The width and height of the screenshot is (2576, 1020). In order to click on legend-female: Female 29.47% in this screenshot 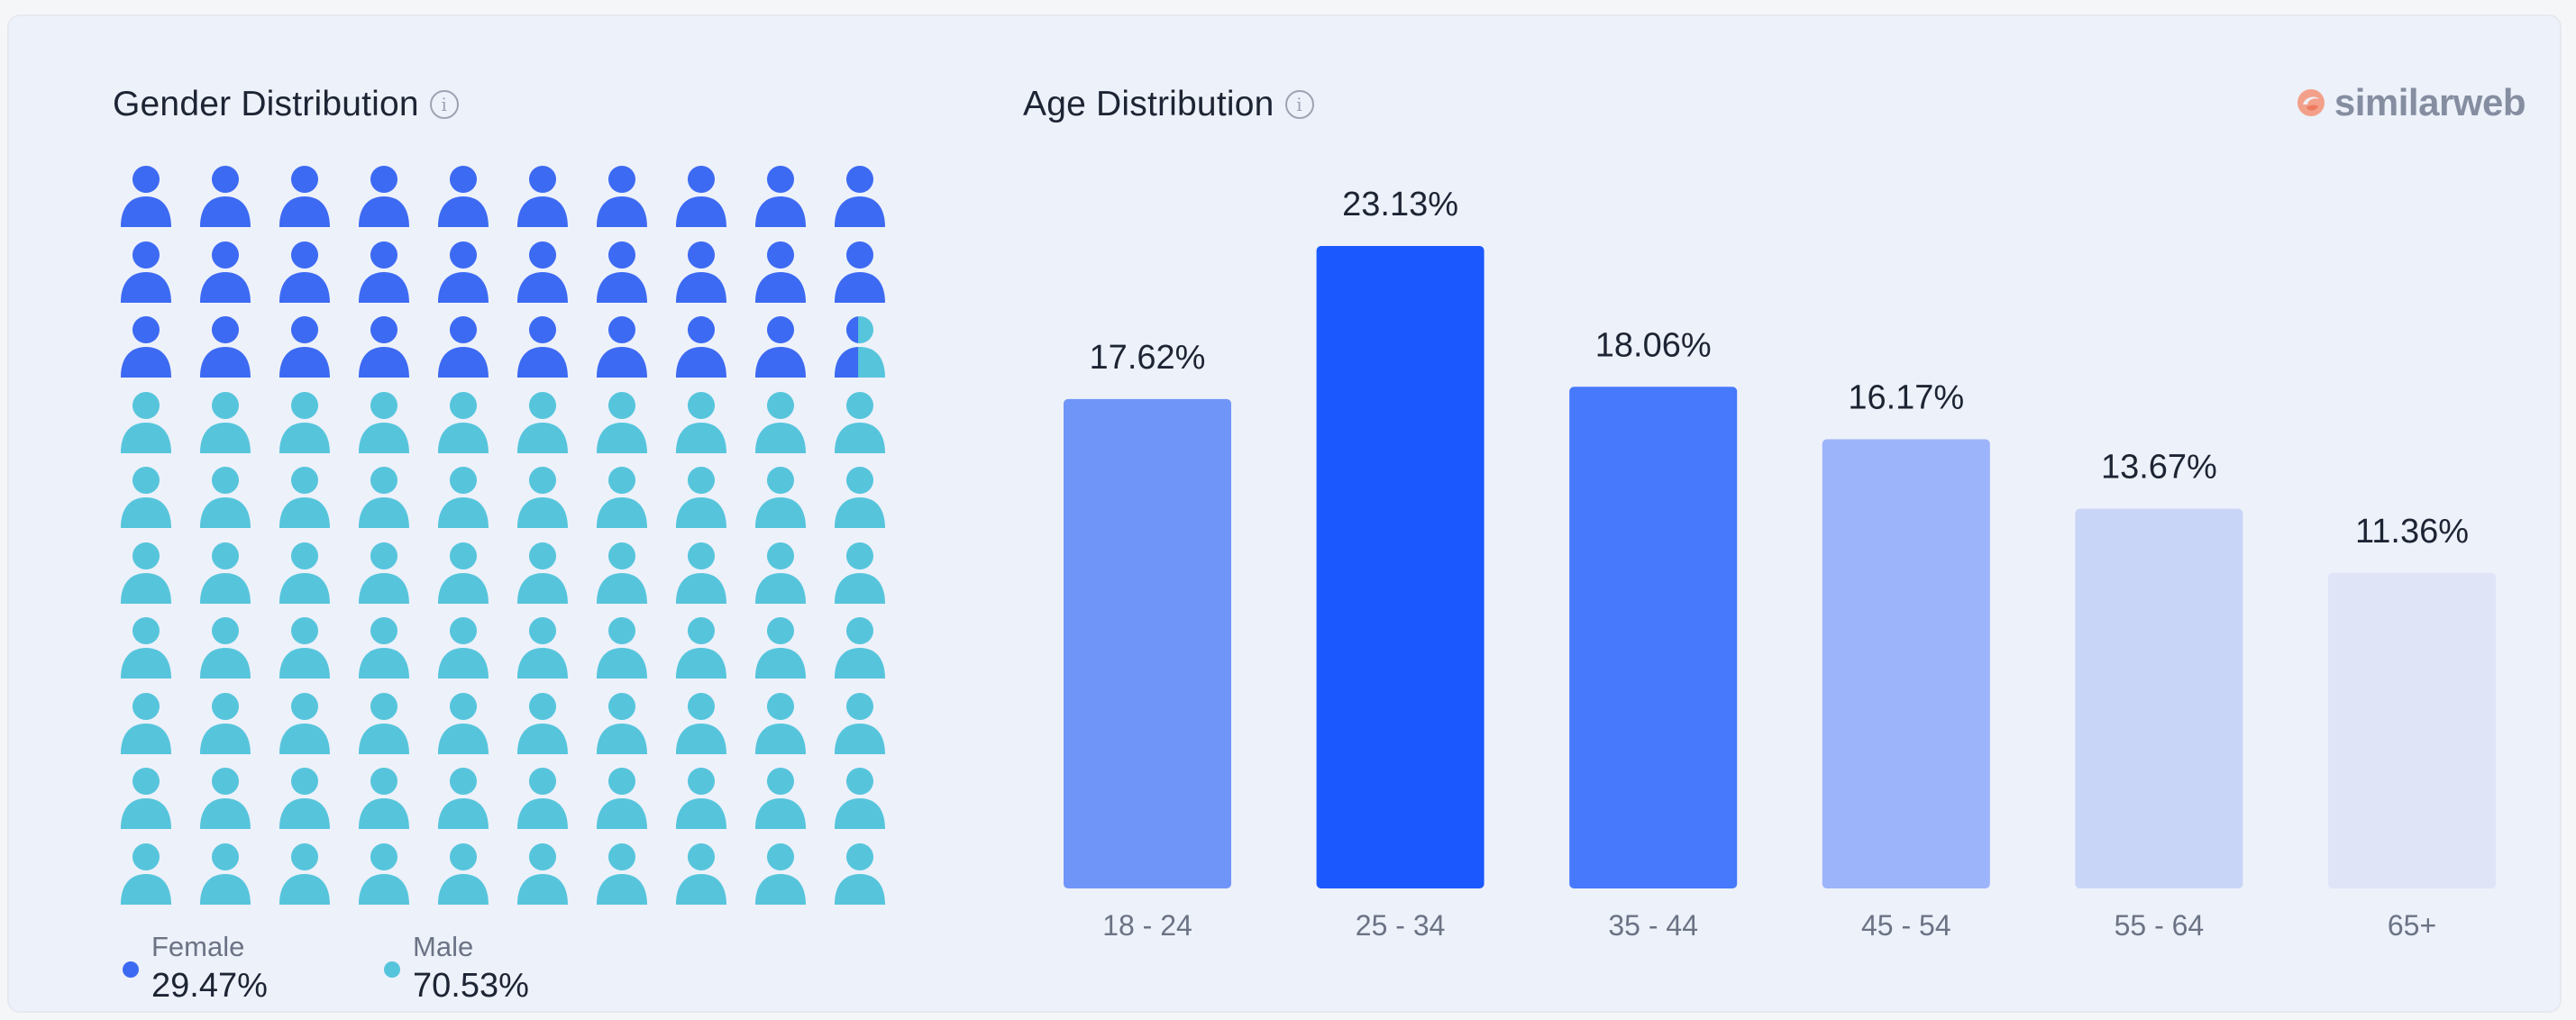, I will do `click(195, 967)`.